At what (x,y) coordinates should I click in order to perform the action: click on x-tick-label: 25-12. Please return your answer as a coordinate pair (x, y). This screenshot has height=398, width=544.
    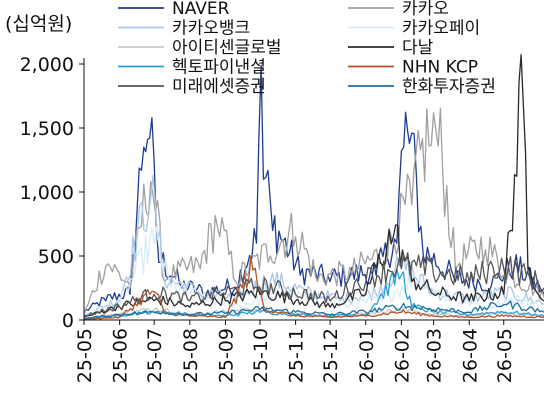
    Looking at the image, I should click on (331, 355).